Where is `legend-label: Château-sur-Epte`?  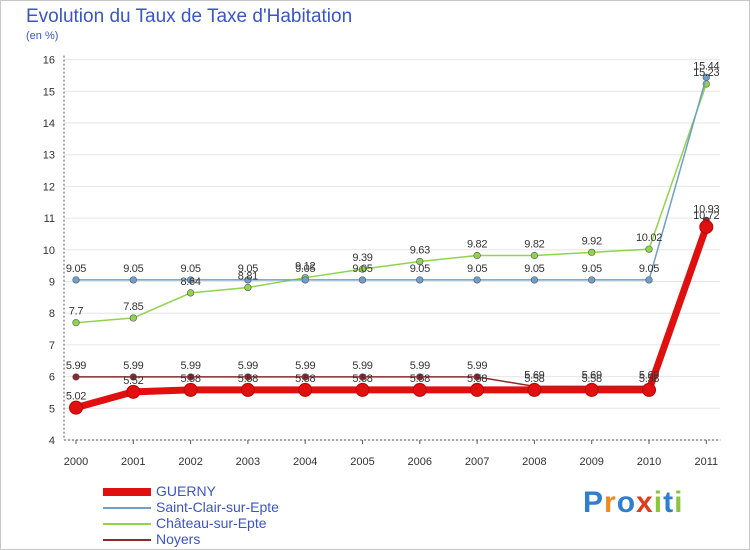
legend-label: Château-sur-Epte is located at coordinates (211, 523).